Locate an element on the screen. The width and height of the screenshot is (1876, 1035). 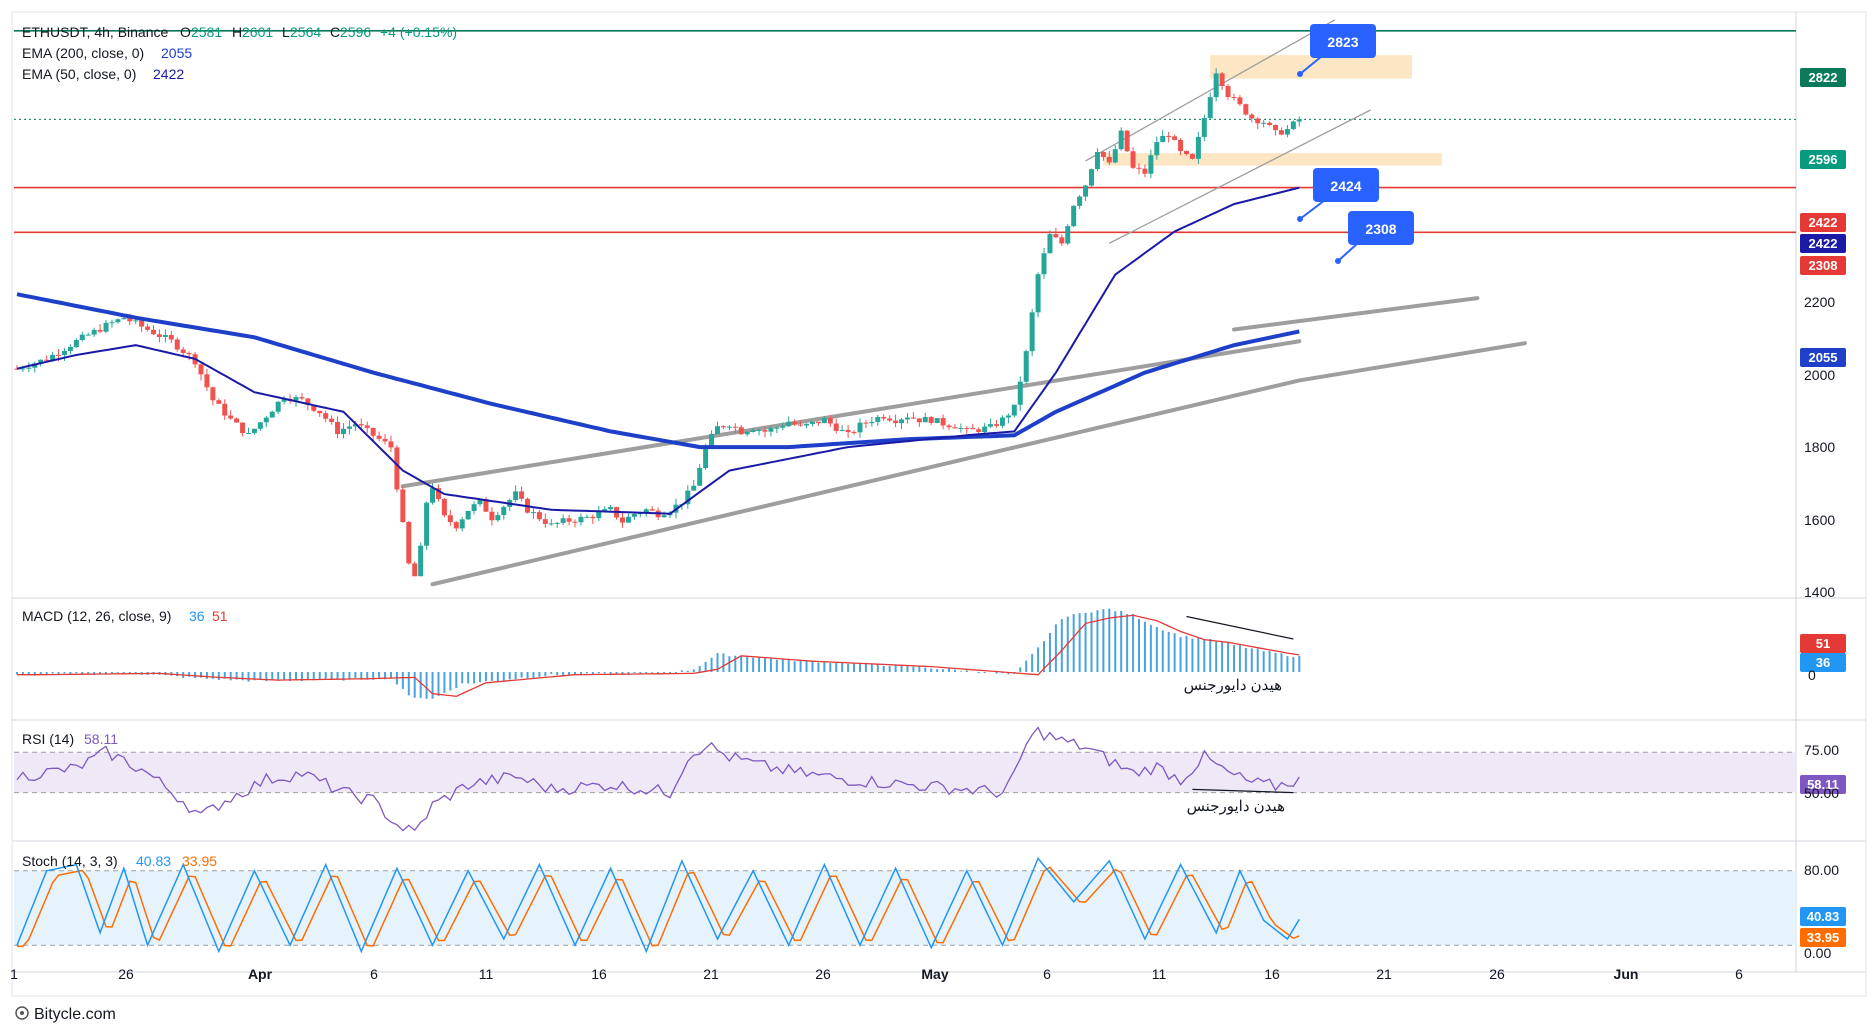
price-tag-ema200-text: 2055 is located at coordinates (1823, 357).